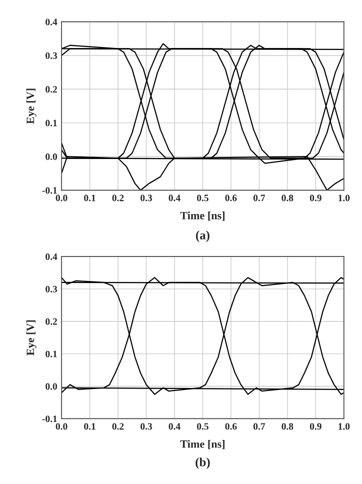 The width and height of the screenshot is (362, 484). What do you see at coordinates (203, 463) in the screenshot?
I see `text: (b)` at bounding box center [203, 463].